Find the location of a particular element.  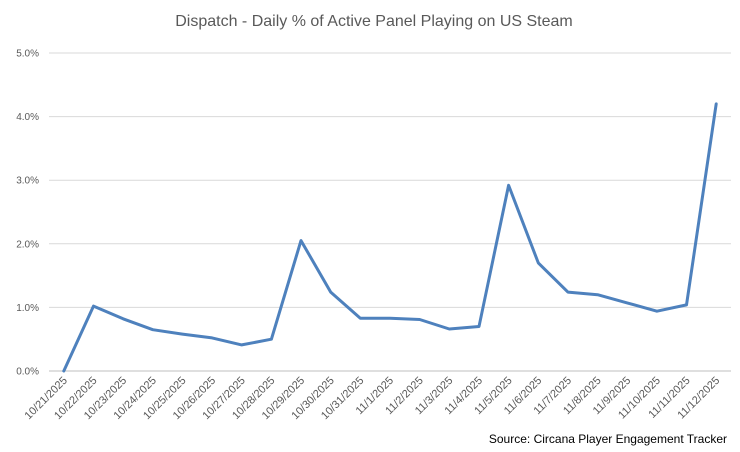

y-tick-label: 0.0% is located at coordinates (27, 372).